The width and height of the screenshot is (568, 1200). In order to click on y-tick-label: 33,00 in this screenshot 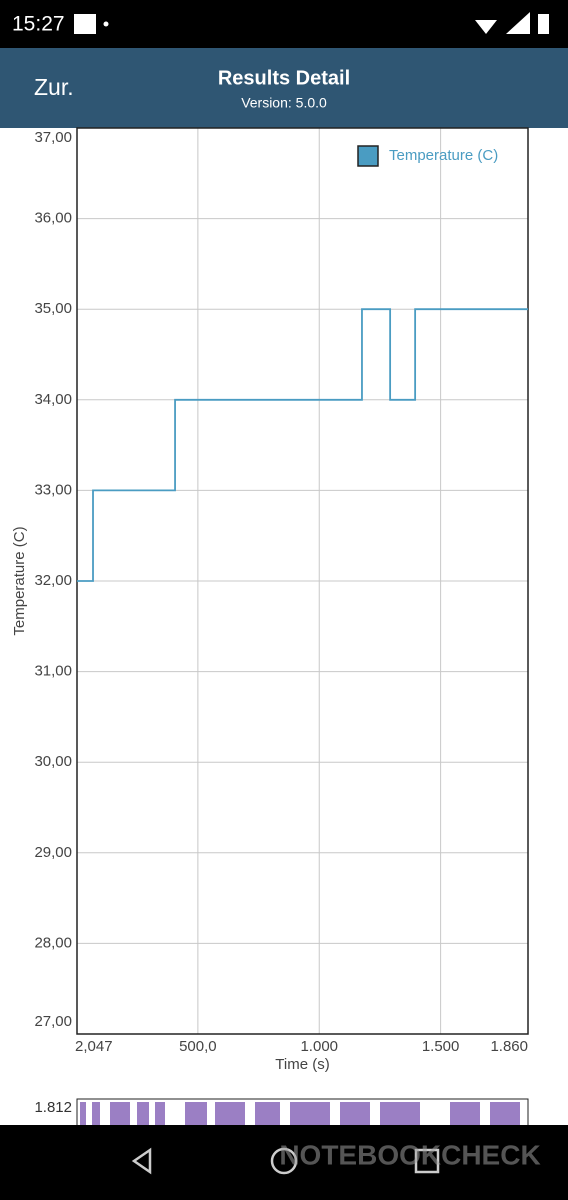, I will do `click(53, 489)`.